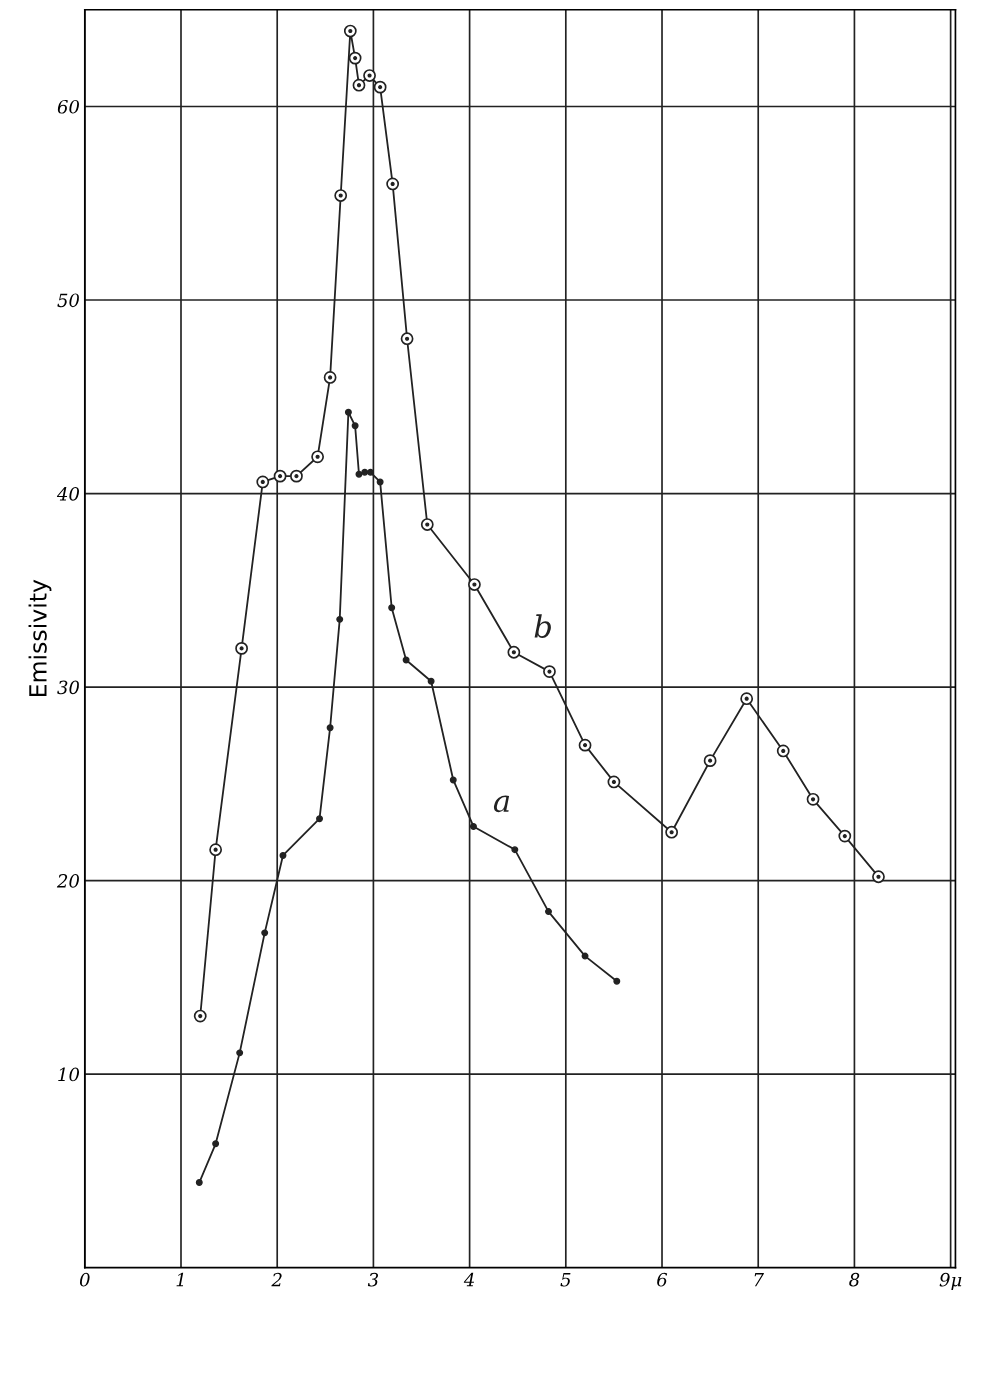  Describe the element at coordinates (68, 1074) in the screenshot. I see `y-tick-label: 10` at that location.